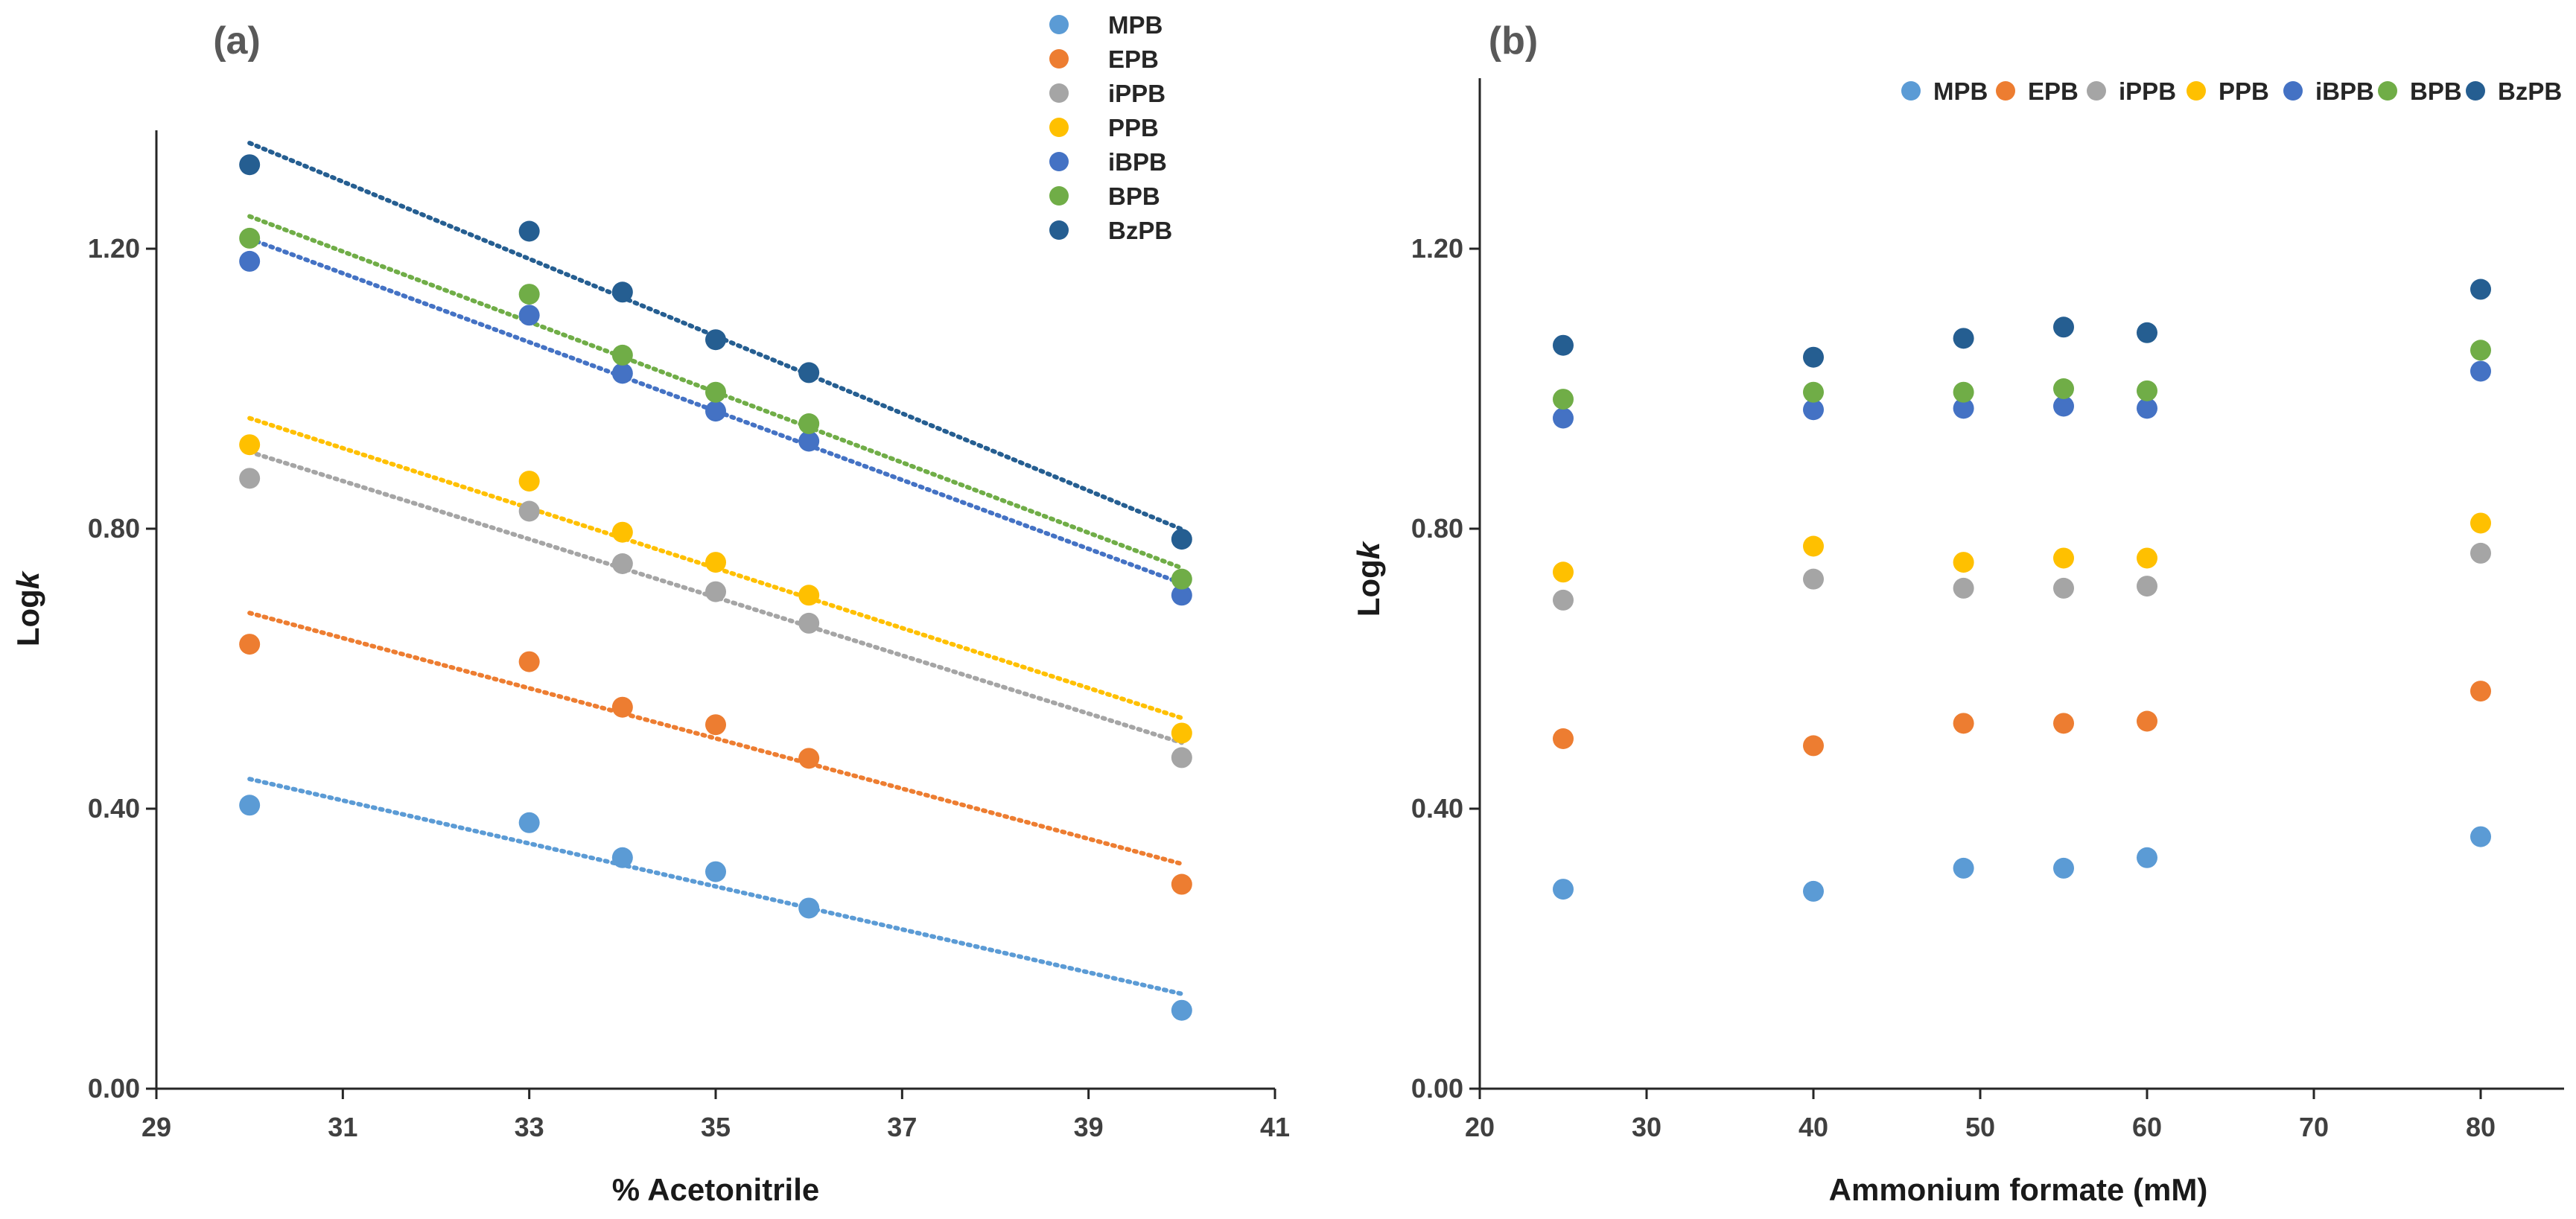 The width and height of the screenshot is (2576, 1219). Describe the element at coordinates (2344, 91) in the screenshot. I see `chart-b-legend-label-ibpb: iBPB` at that location.